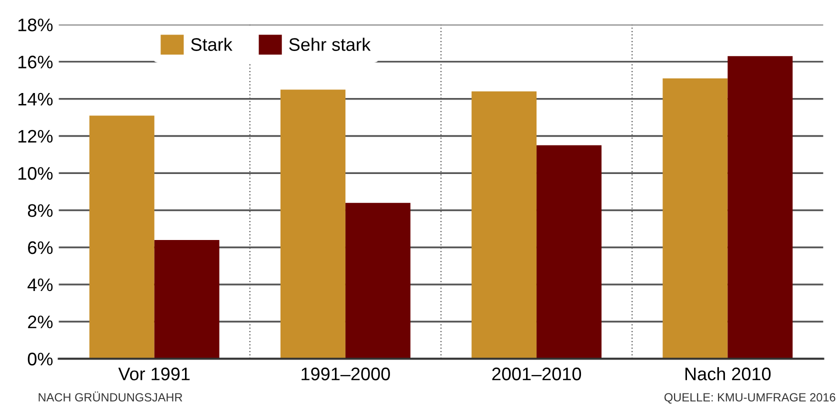 The width and height of the screenshot is (840, 410). What do you see at coordinates (35, 99) in the screenshot?
I see `y-tick-label: 14%` at bounding box center [35, 99].